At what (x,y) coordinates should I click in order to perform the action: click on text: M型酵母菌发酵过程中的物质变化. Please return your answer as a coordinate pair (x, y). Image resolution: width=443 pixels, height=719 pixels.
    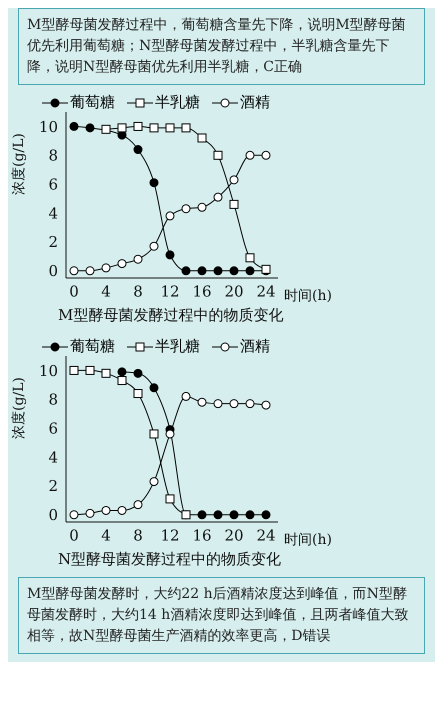
    Looking at the image, I should click on (171, 315).